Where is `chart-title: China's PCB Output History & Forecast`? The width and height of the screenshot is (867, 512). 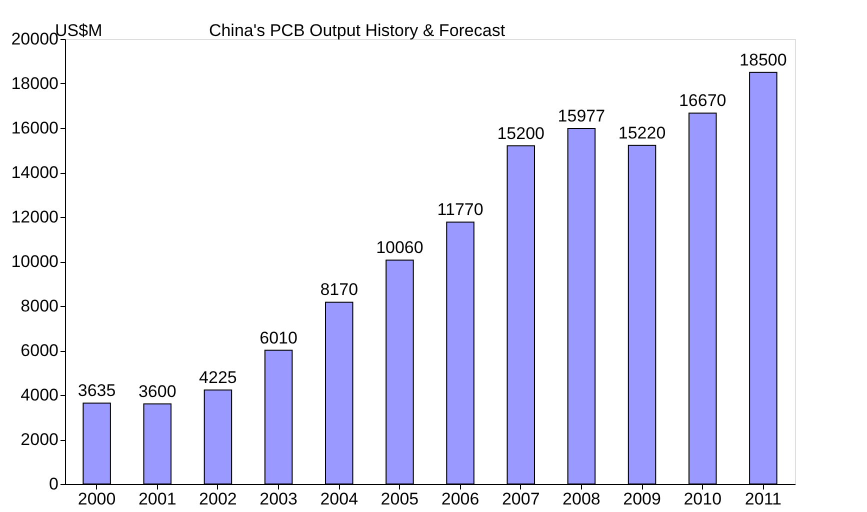
chart-title: China's PCB Output History & Forecast is located at coordinates (357, 30).